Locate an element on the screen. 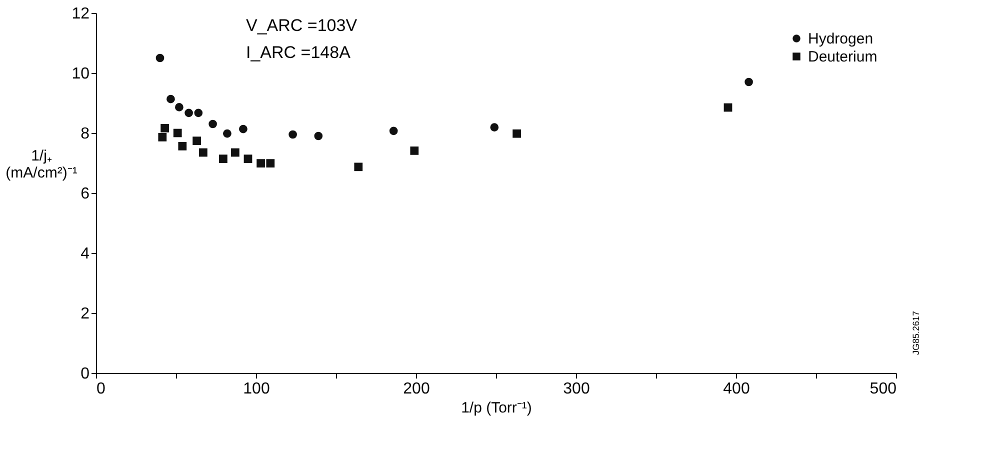 This screenshot has height=467, width=993. y-tick-label: 2 is located at coordinates (85, 314).